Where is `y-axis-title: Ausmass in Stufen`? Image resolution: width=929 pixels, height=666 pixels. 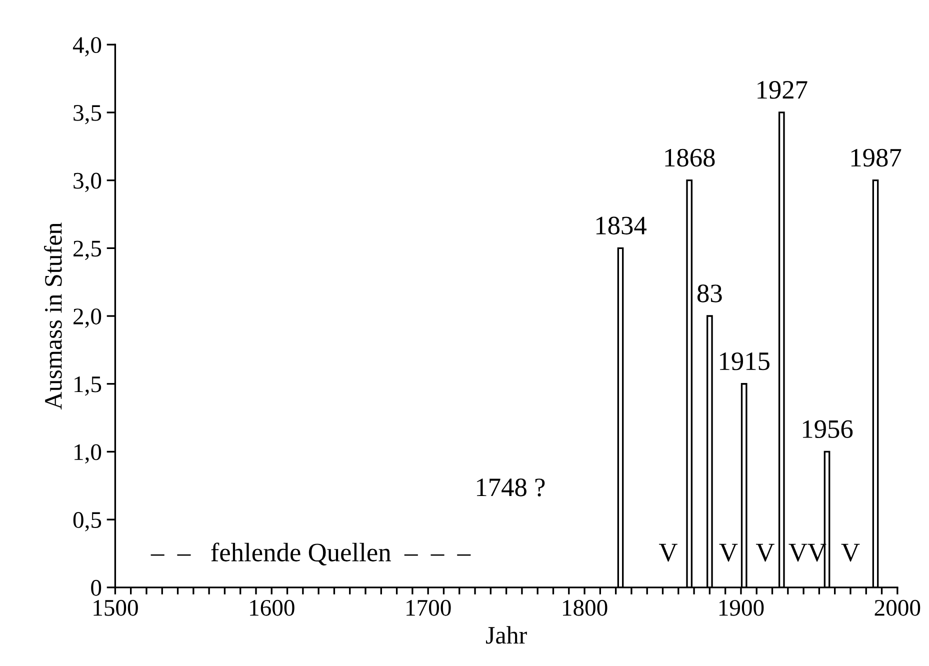
y-axis-title: Ausmass in Stufen is located at coordinates (53, 316).